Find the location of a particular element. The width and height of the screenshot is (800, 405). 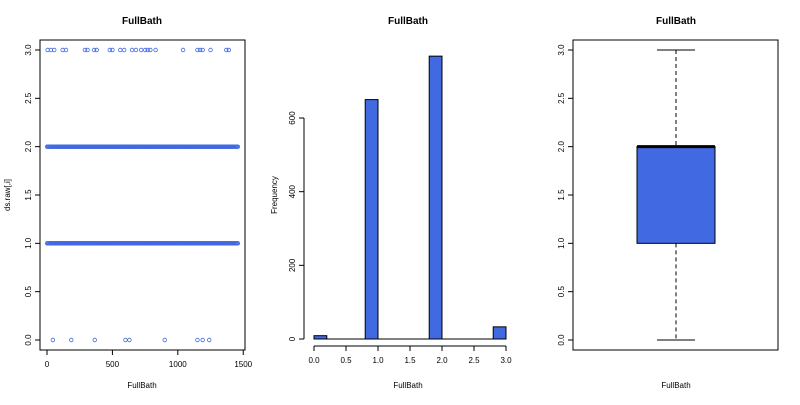

x-tick-label: 2.0 is located at coordinates (442, 360).